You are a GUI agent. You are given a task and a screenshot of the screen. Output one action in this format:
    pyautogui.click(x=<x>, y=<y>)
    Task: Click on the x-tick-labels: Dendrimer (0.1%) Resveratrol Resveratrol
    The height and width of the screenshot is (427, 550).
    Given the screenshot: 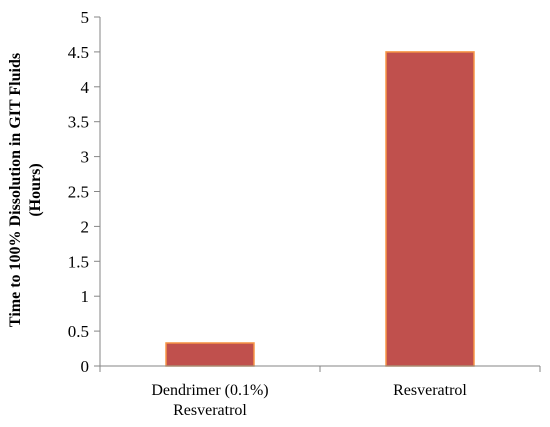 What is the action you would take?
    pyautogui.click(x=309, y=400)
    